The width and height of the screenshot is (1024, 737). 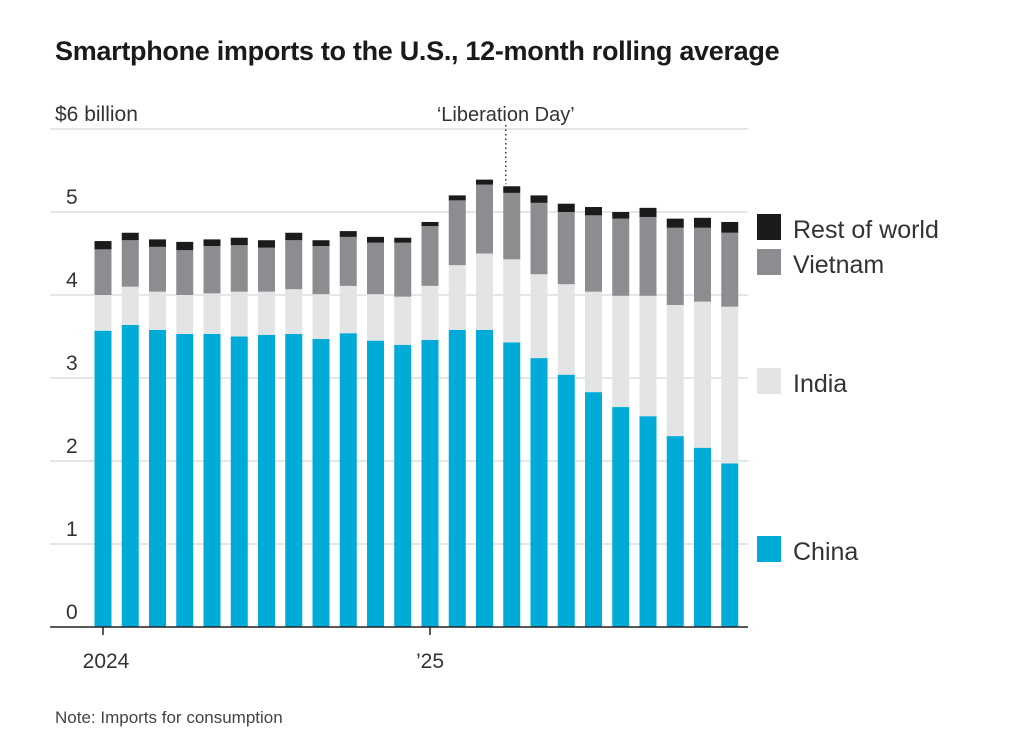 I want to click on y-tick-label: $6 billion, so click(x=96, y=114).